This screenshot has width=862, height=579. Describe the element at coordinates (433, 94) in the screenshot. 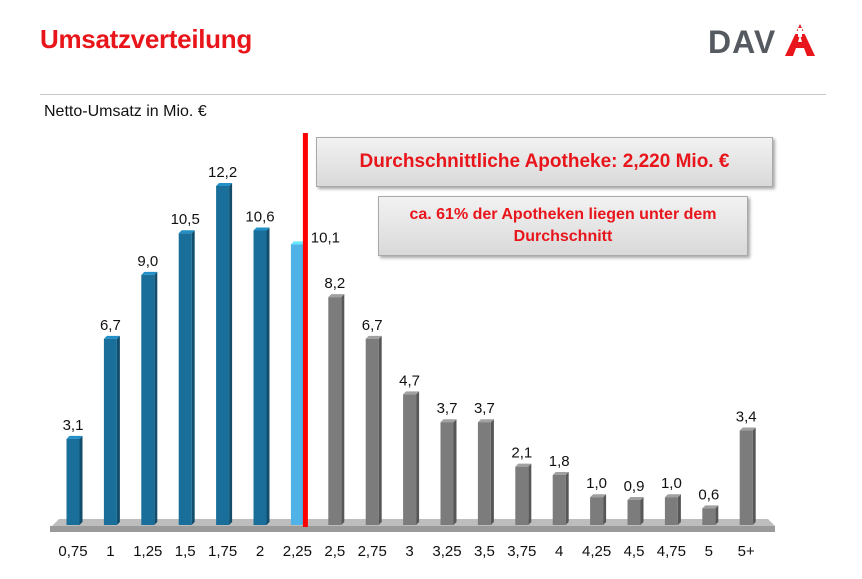

I see `header-divider` at that location.